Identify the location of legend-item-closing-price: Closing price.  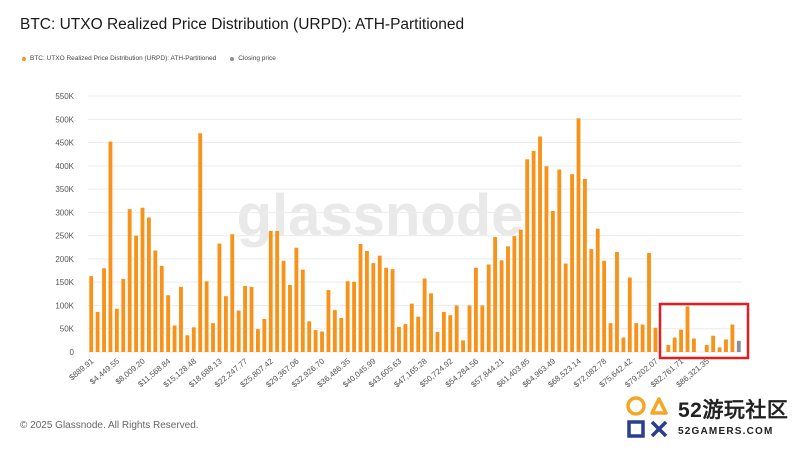
(253, 58).